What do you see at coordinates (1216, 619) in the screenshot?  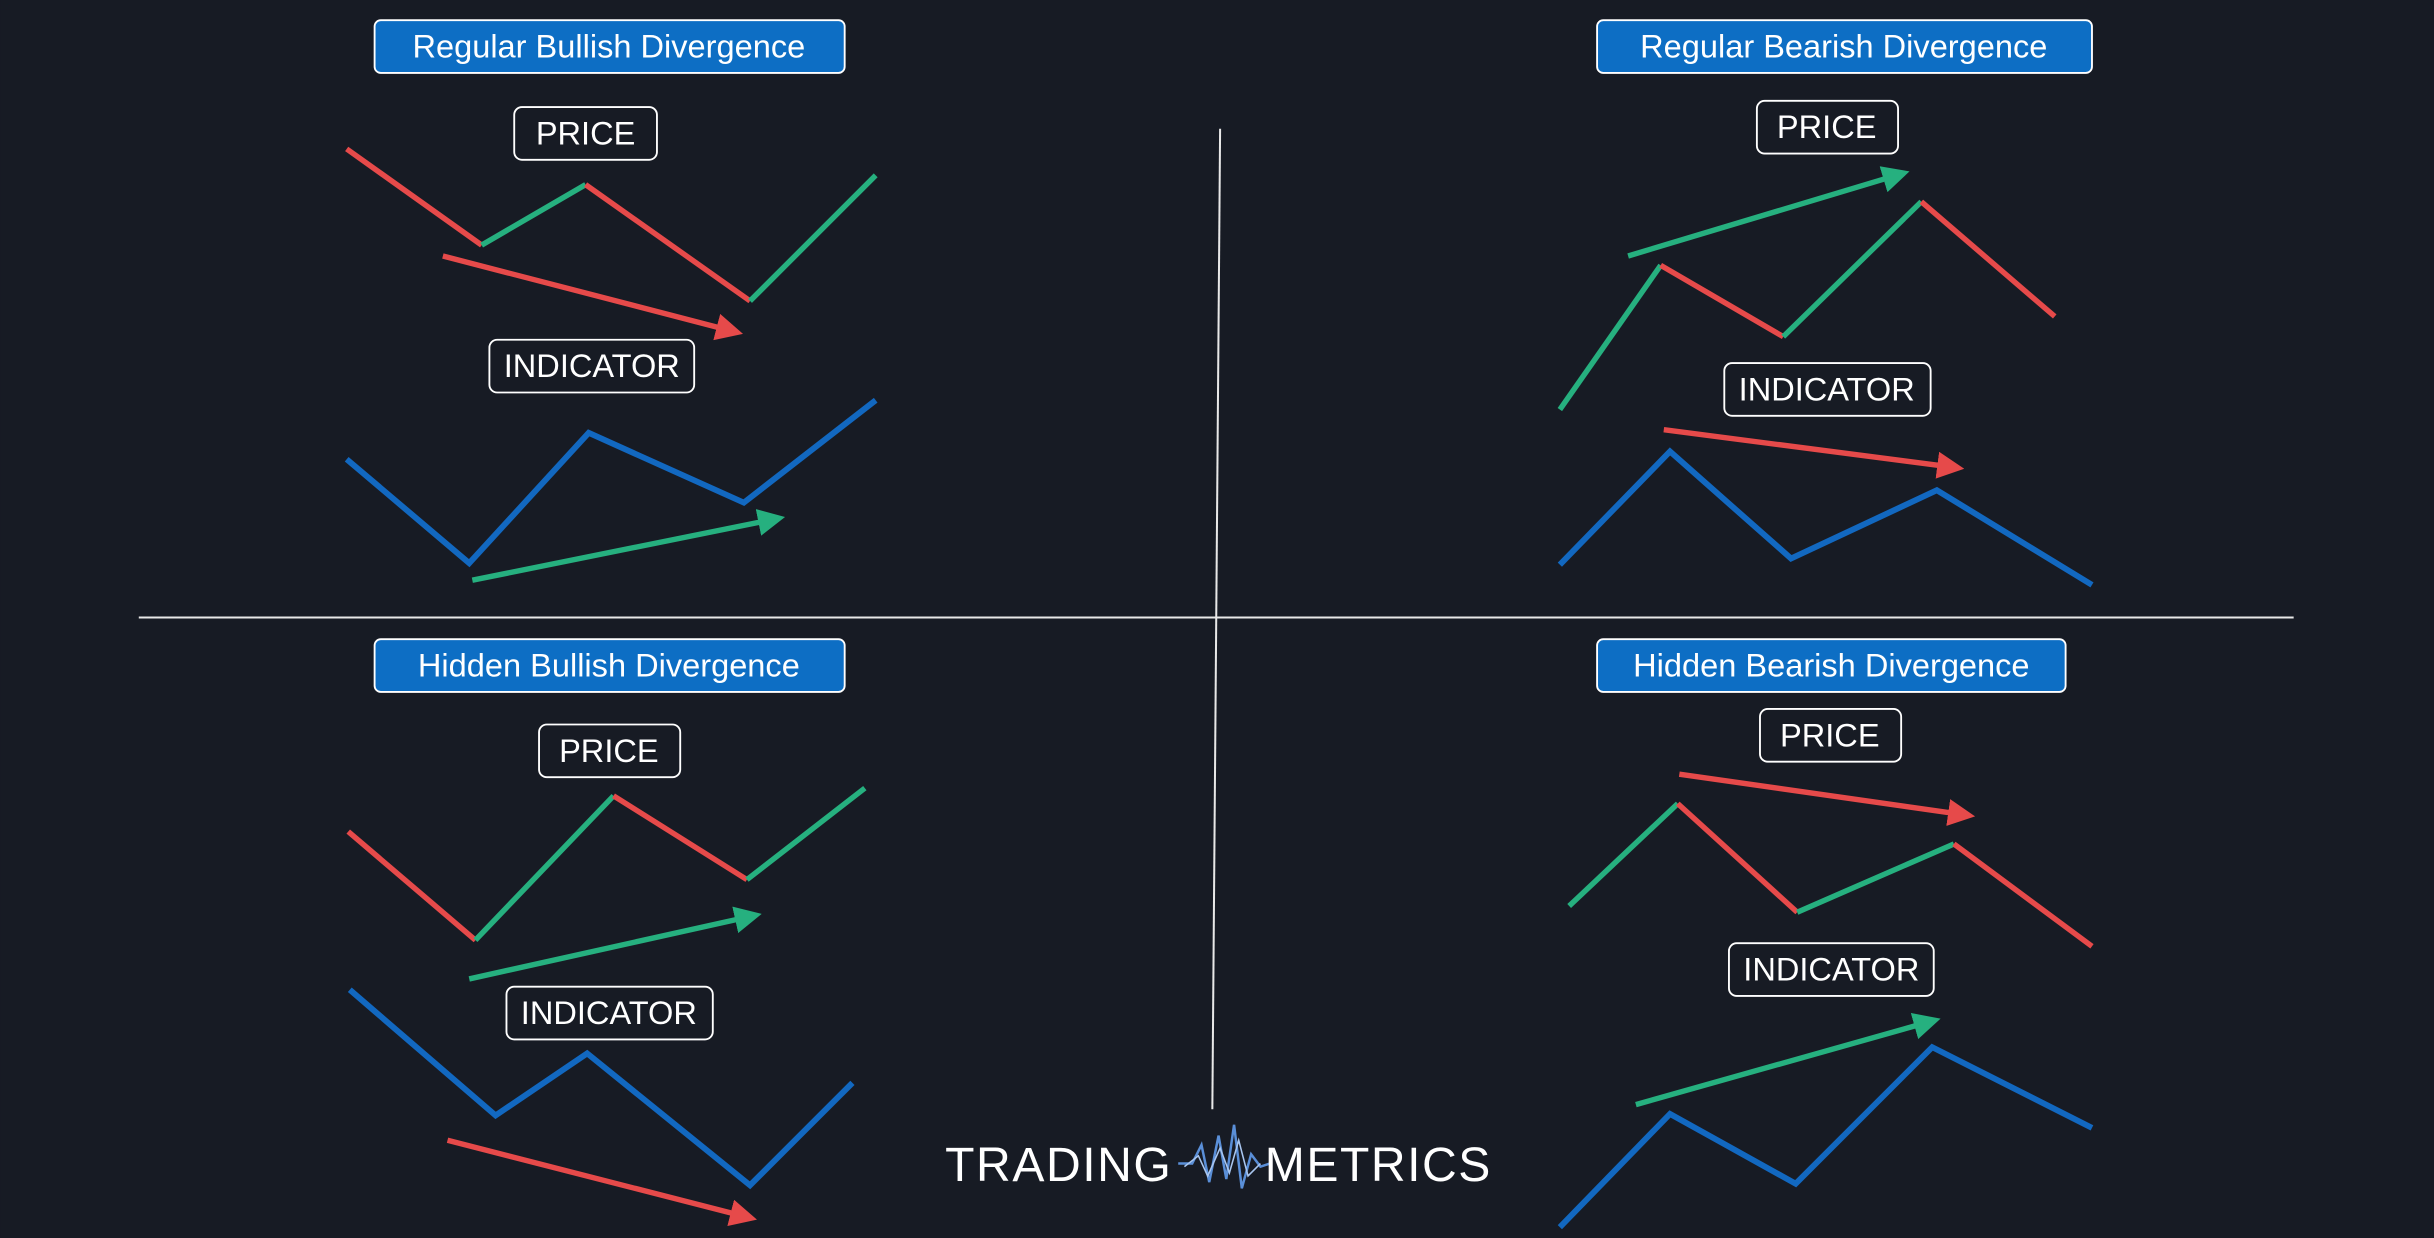 I see `divider` at bounding box center [1216, 619].